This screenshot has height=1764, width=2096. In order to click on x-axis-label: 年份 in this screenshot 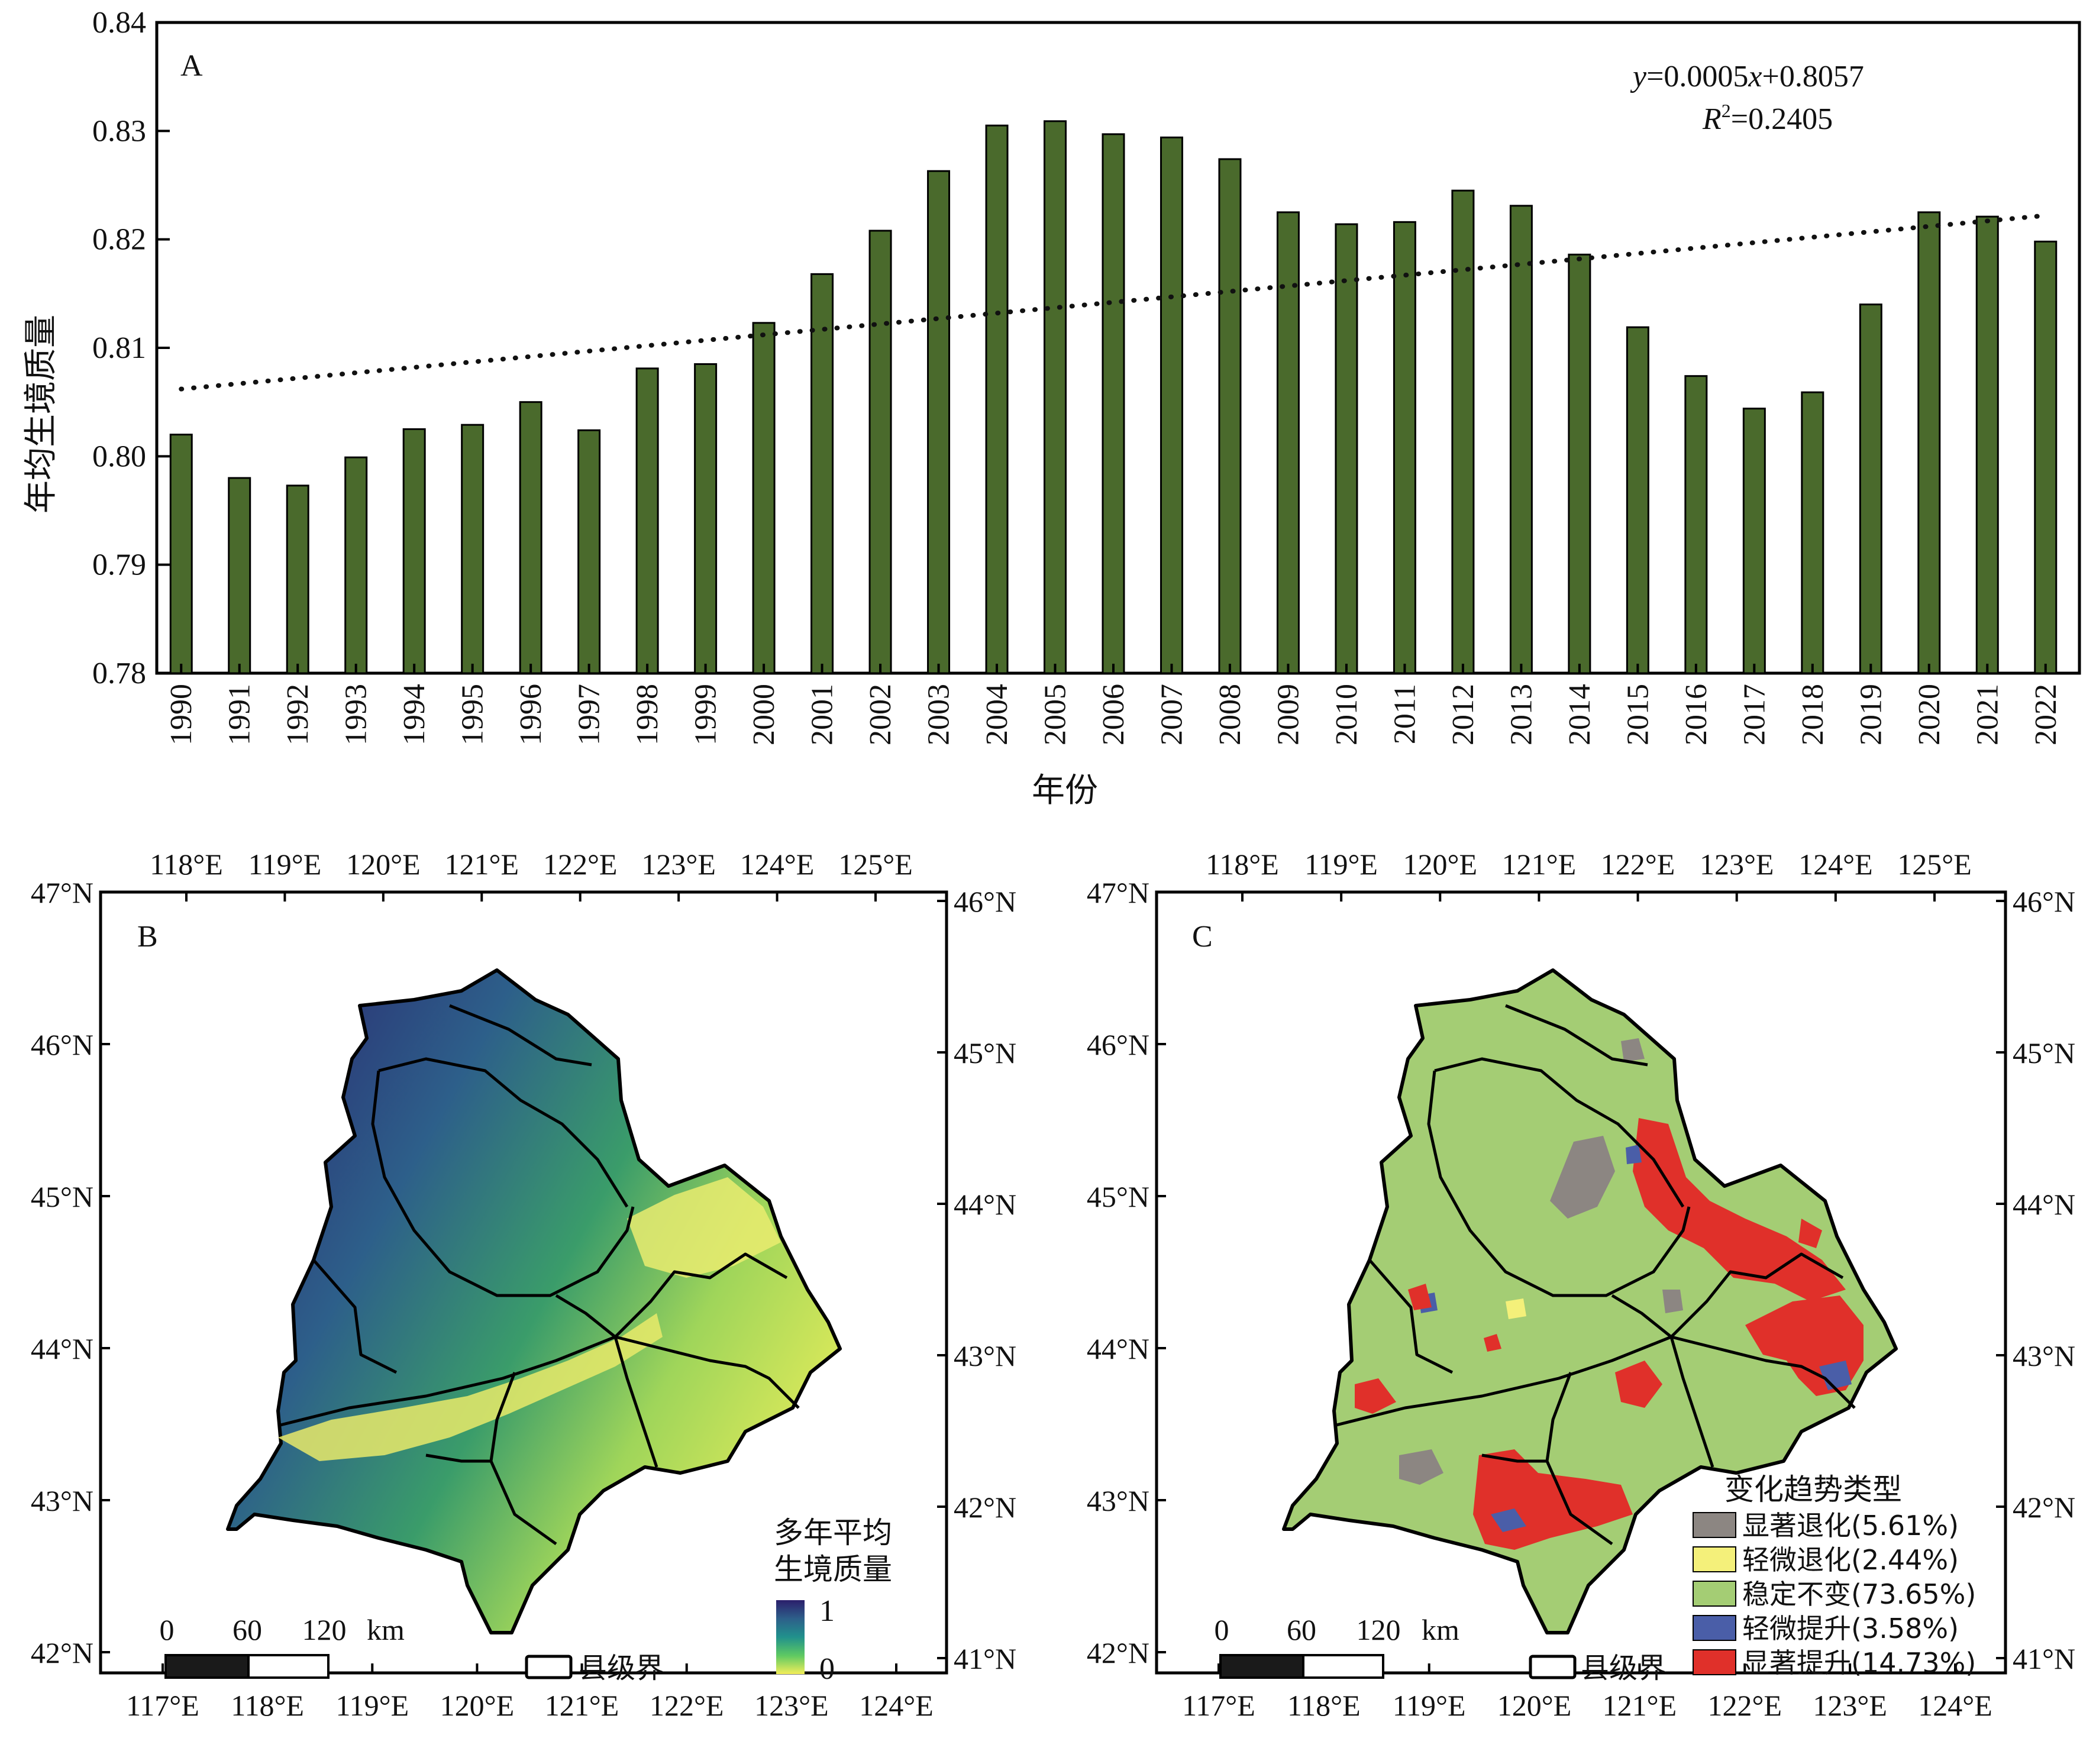, I will do `click(1065, 790)`.